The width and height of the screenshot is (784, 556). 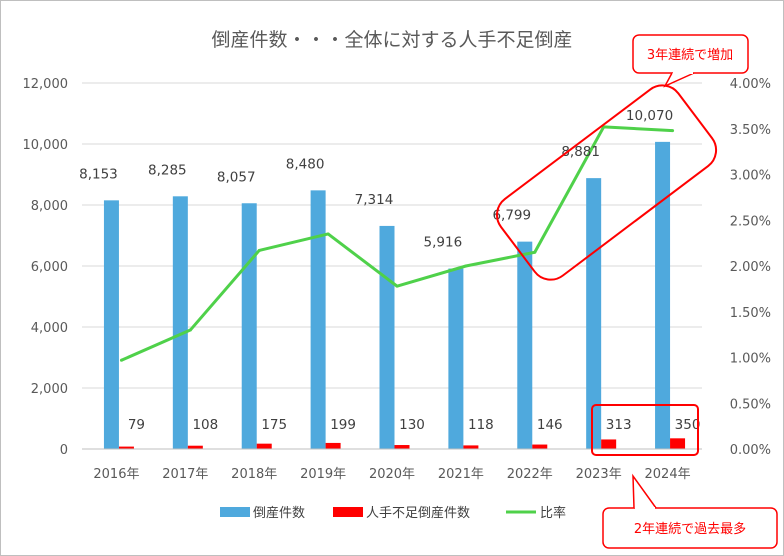 I want to click on data-label-labor-shortage: 350, so click(x=688, y=425).